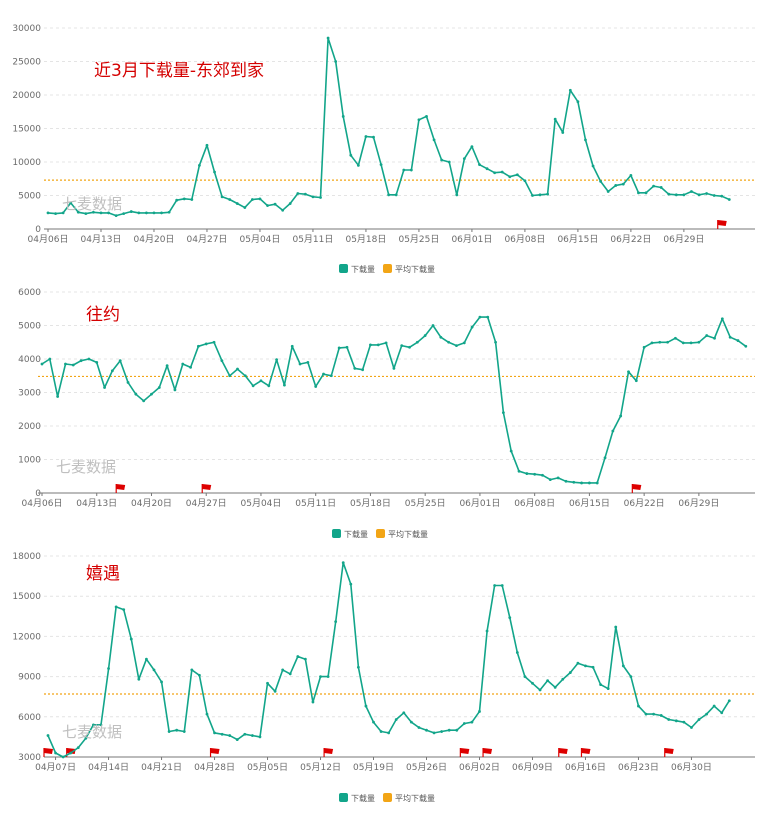 The width and height of the screenshot is (767, 813). I want to click on chart-2-legend-series-swatch, so click(336, 533).